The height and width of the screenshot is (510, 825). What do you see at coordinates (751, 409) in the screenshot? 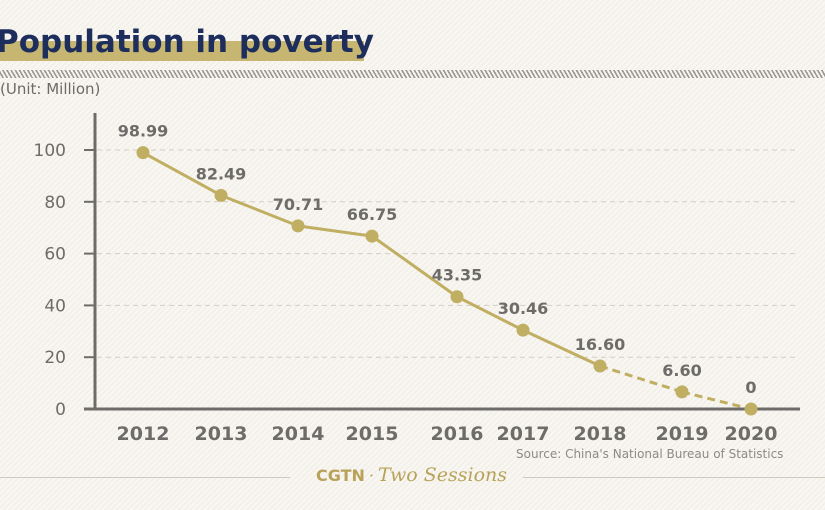
I see `data-point-2020` at bounding box center [751, 409].